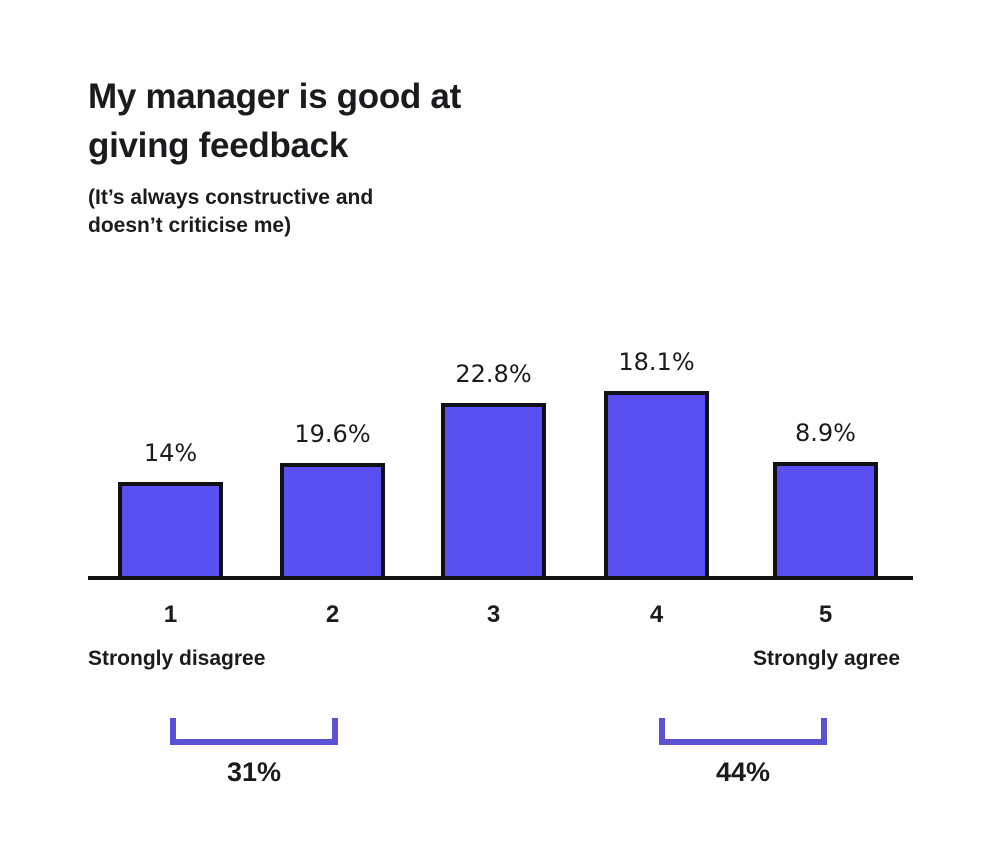 Image resolution: width=1000 pixels, height=860 pixels. What do you see at coordinates (274, 121) in the screenshot?
I see `chart-title: My manager is good at giving feedback` at bounding box center [274, 121].